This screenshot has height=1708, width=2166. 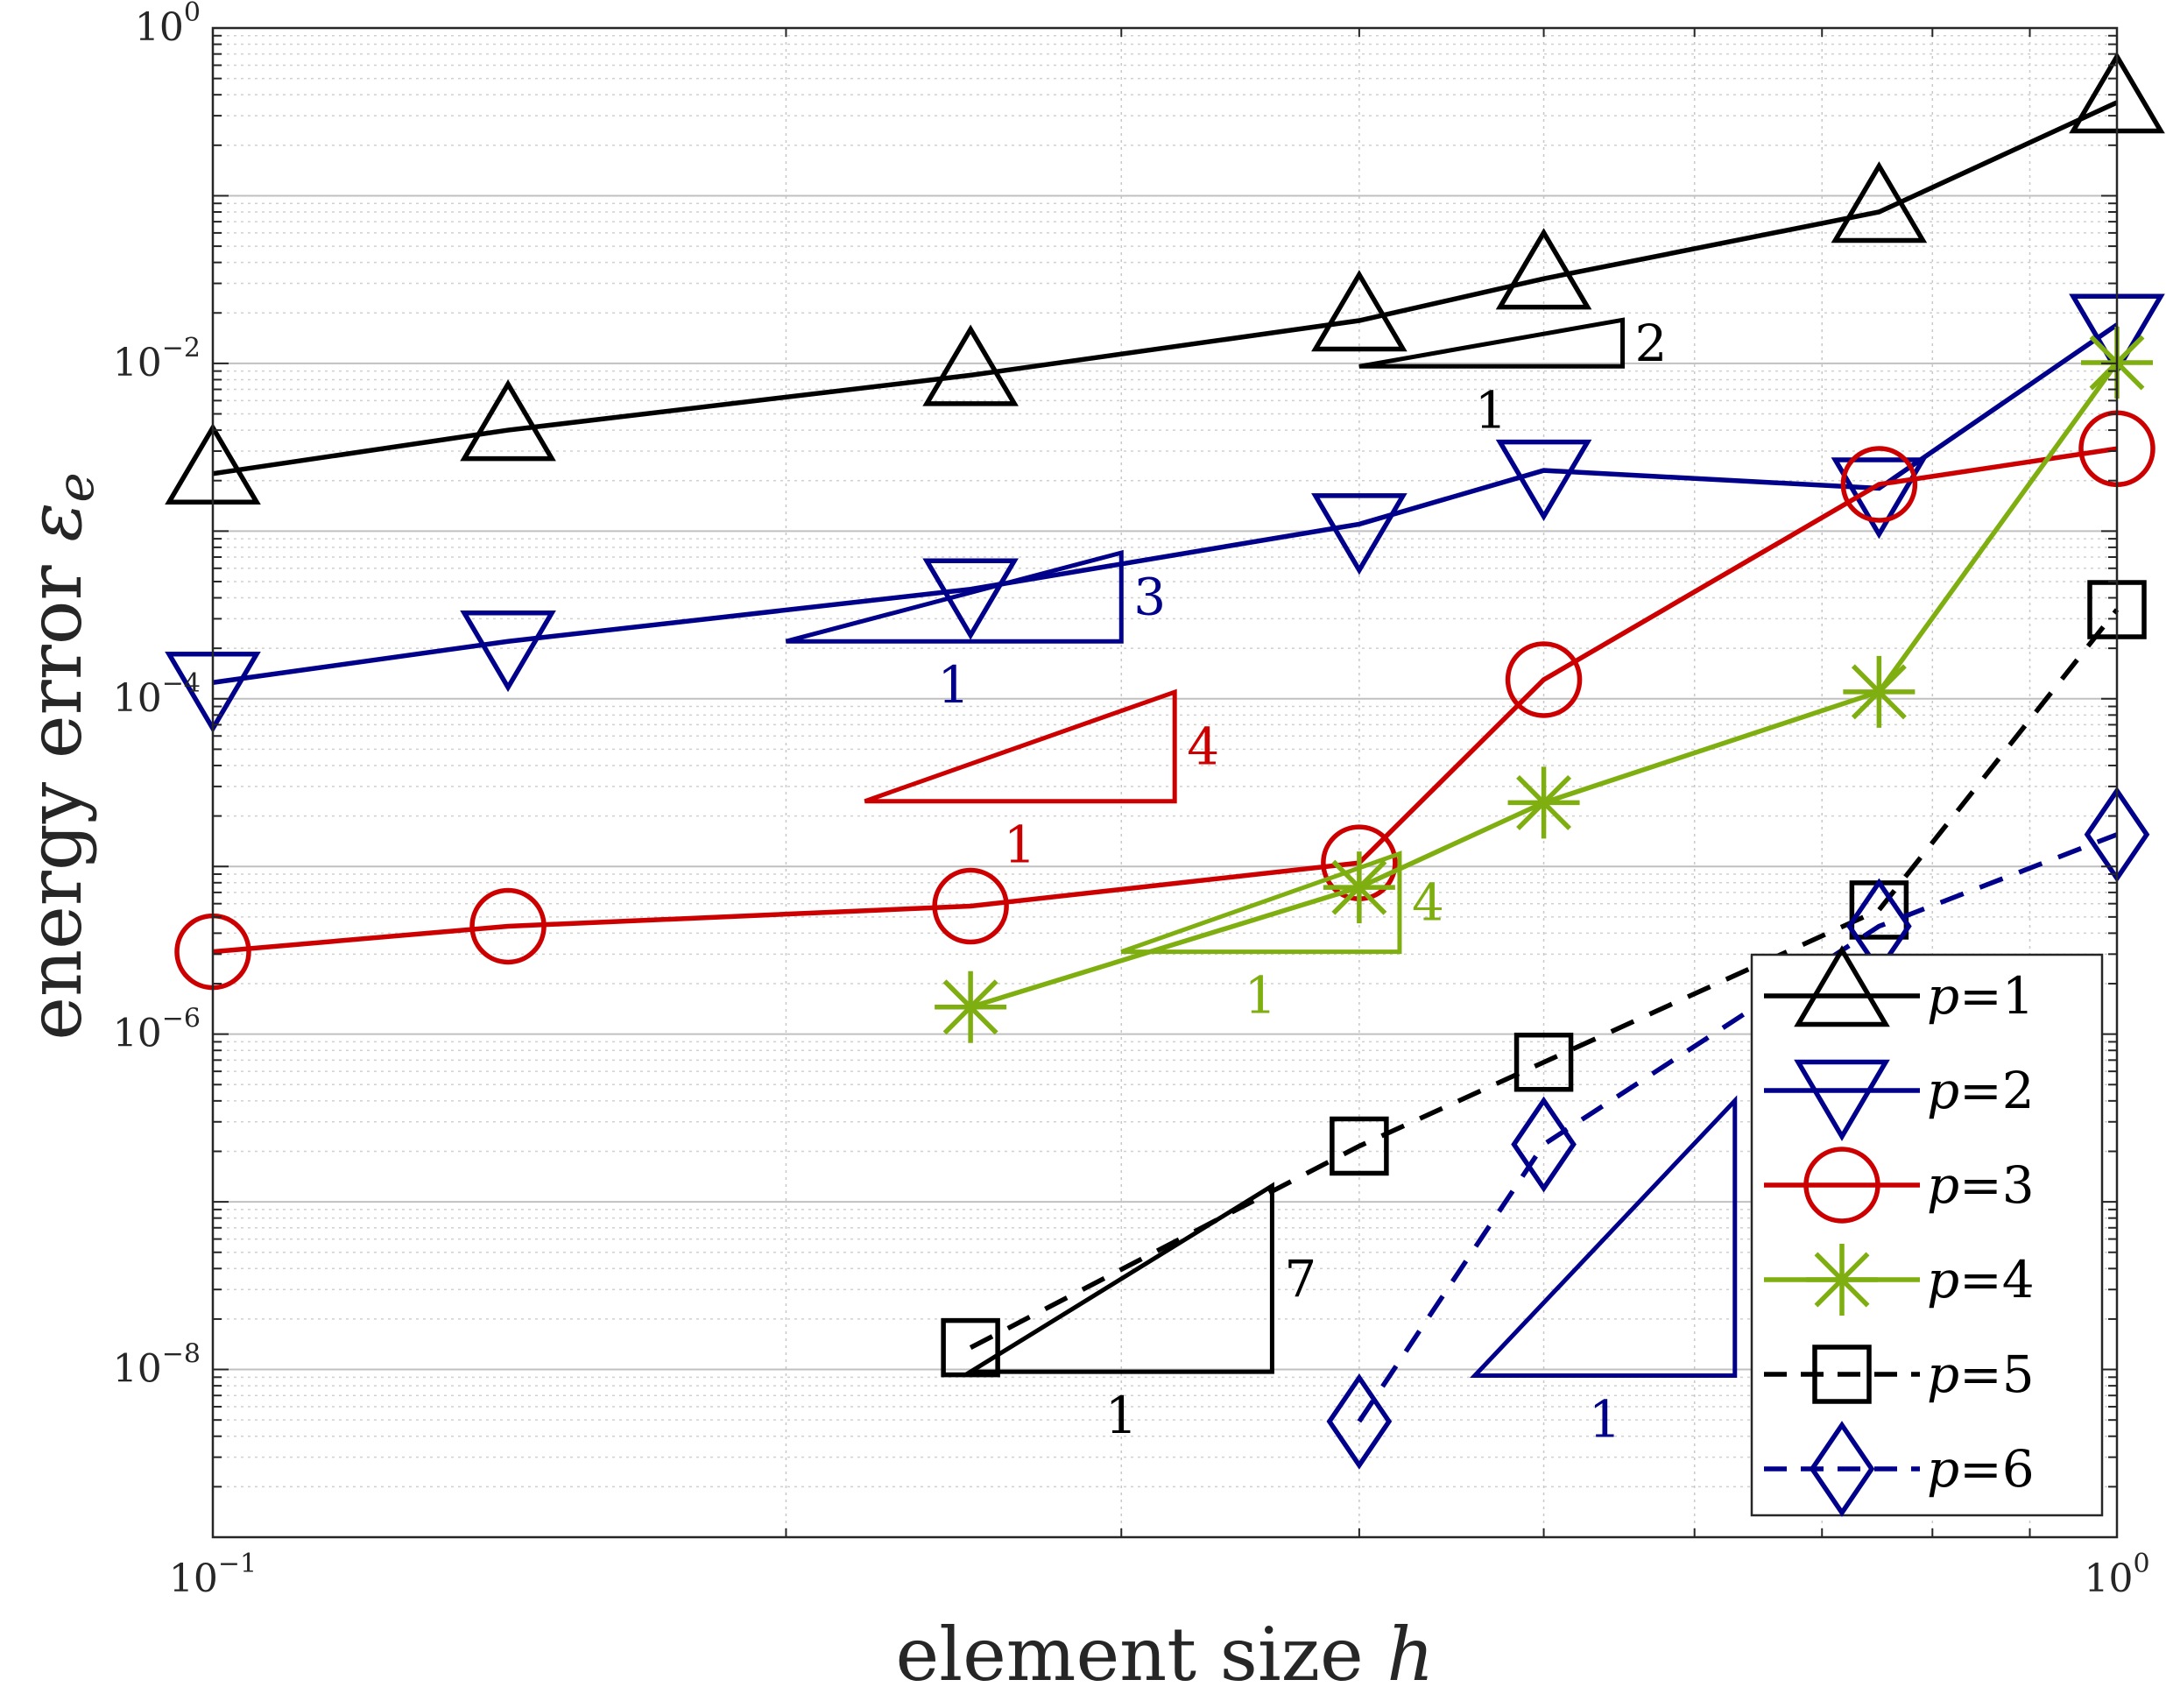 I want to click on x-tick-label: 10⁻¹, so click(x=213, y=1575).